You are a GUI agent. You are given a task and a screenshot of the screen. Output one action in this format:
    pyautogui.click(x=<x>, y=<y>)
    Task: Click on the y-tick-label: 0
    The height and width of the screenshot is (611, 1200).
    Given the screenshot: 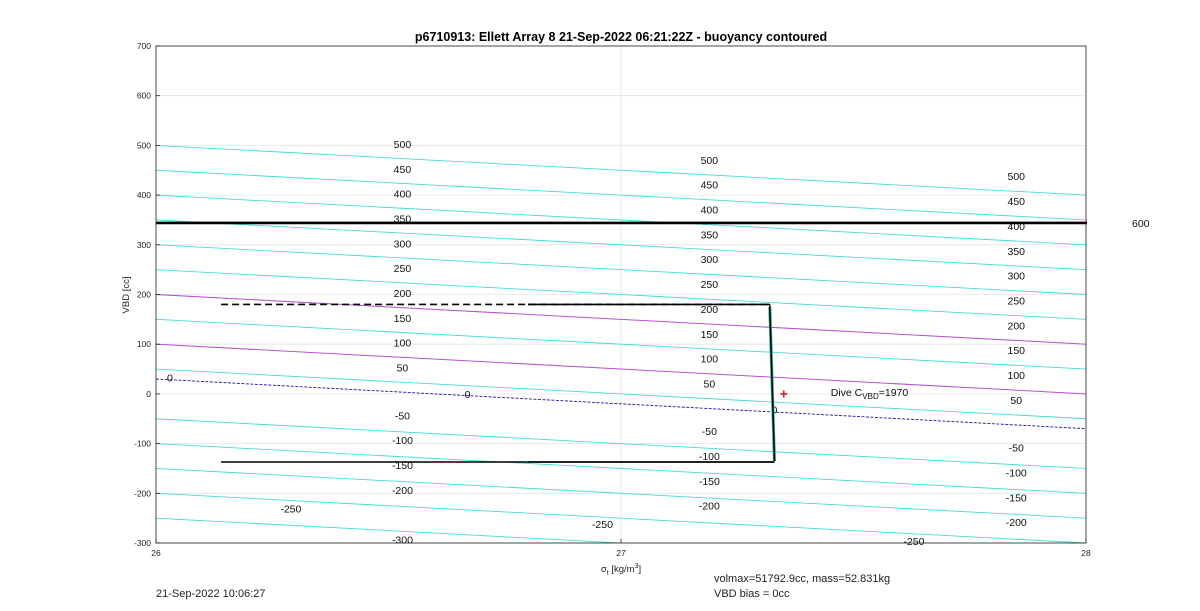 What is the action you would take?
    pyautogui.click(x=148, y=394)
    